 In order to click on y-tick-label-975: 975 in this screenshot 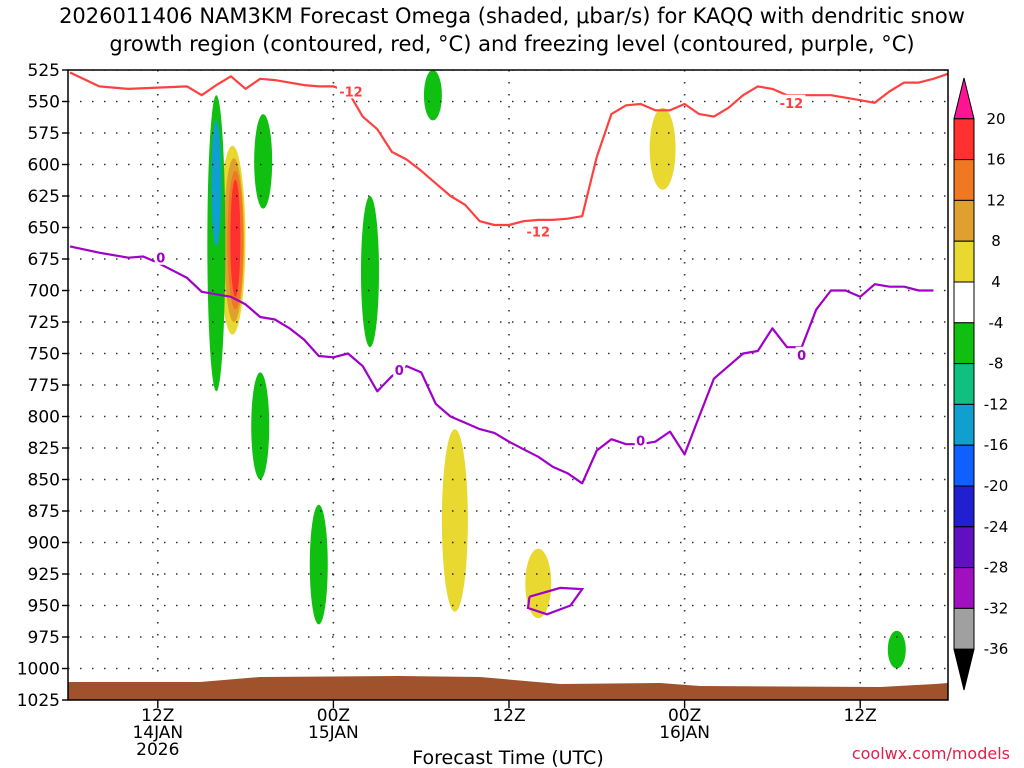, I will do `click(44, 638)`.